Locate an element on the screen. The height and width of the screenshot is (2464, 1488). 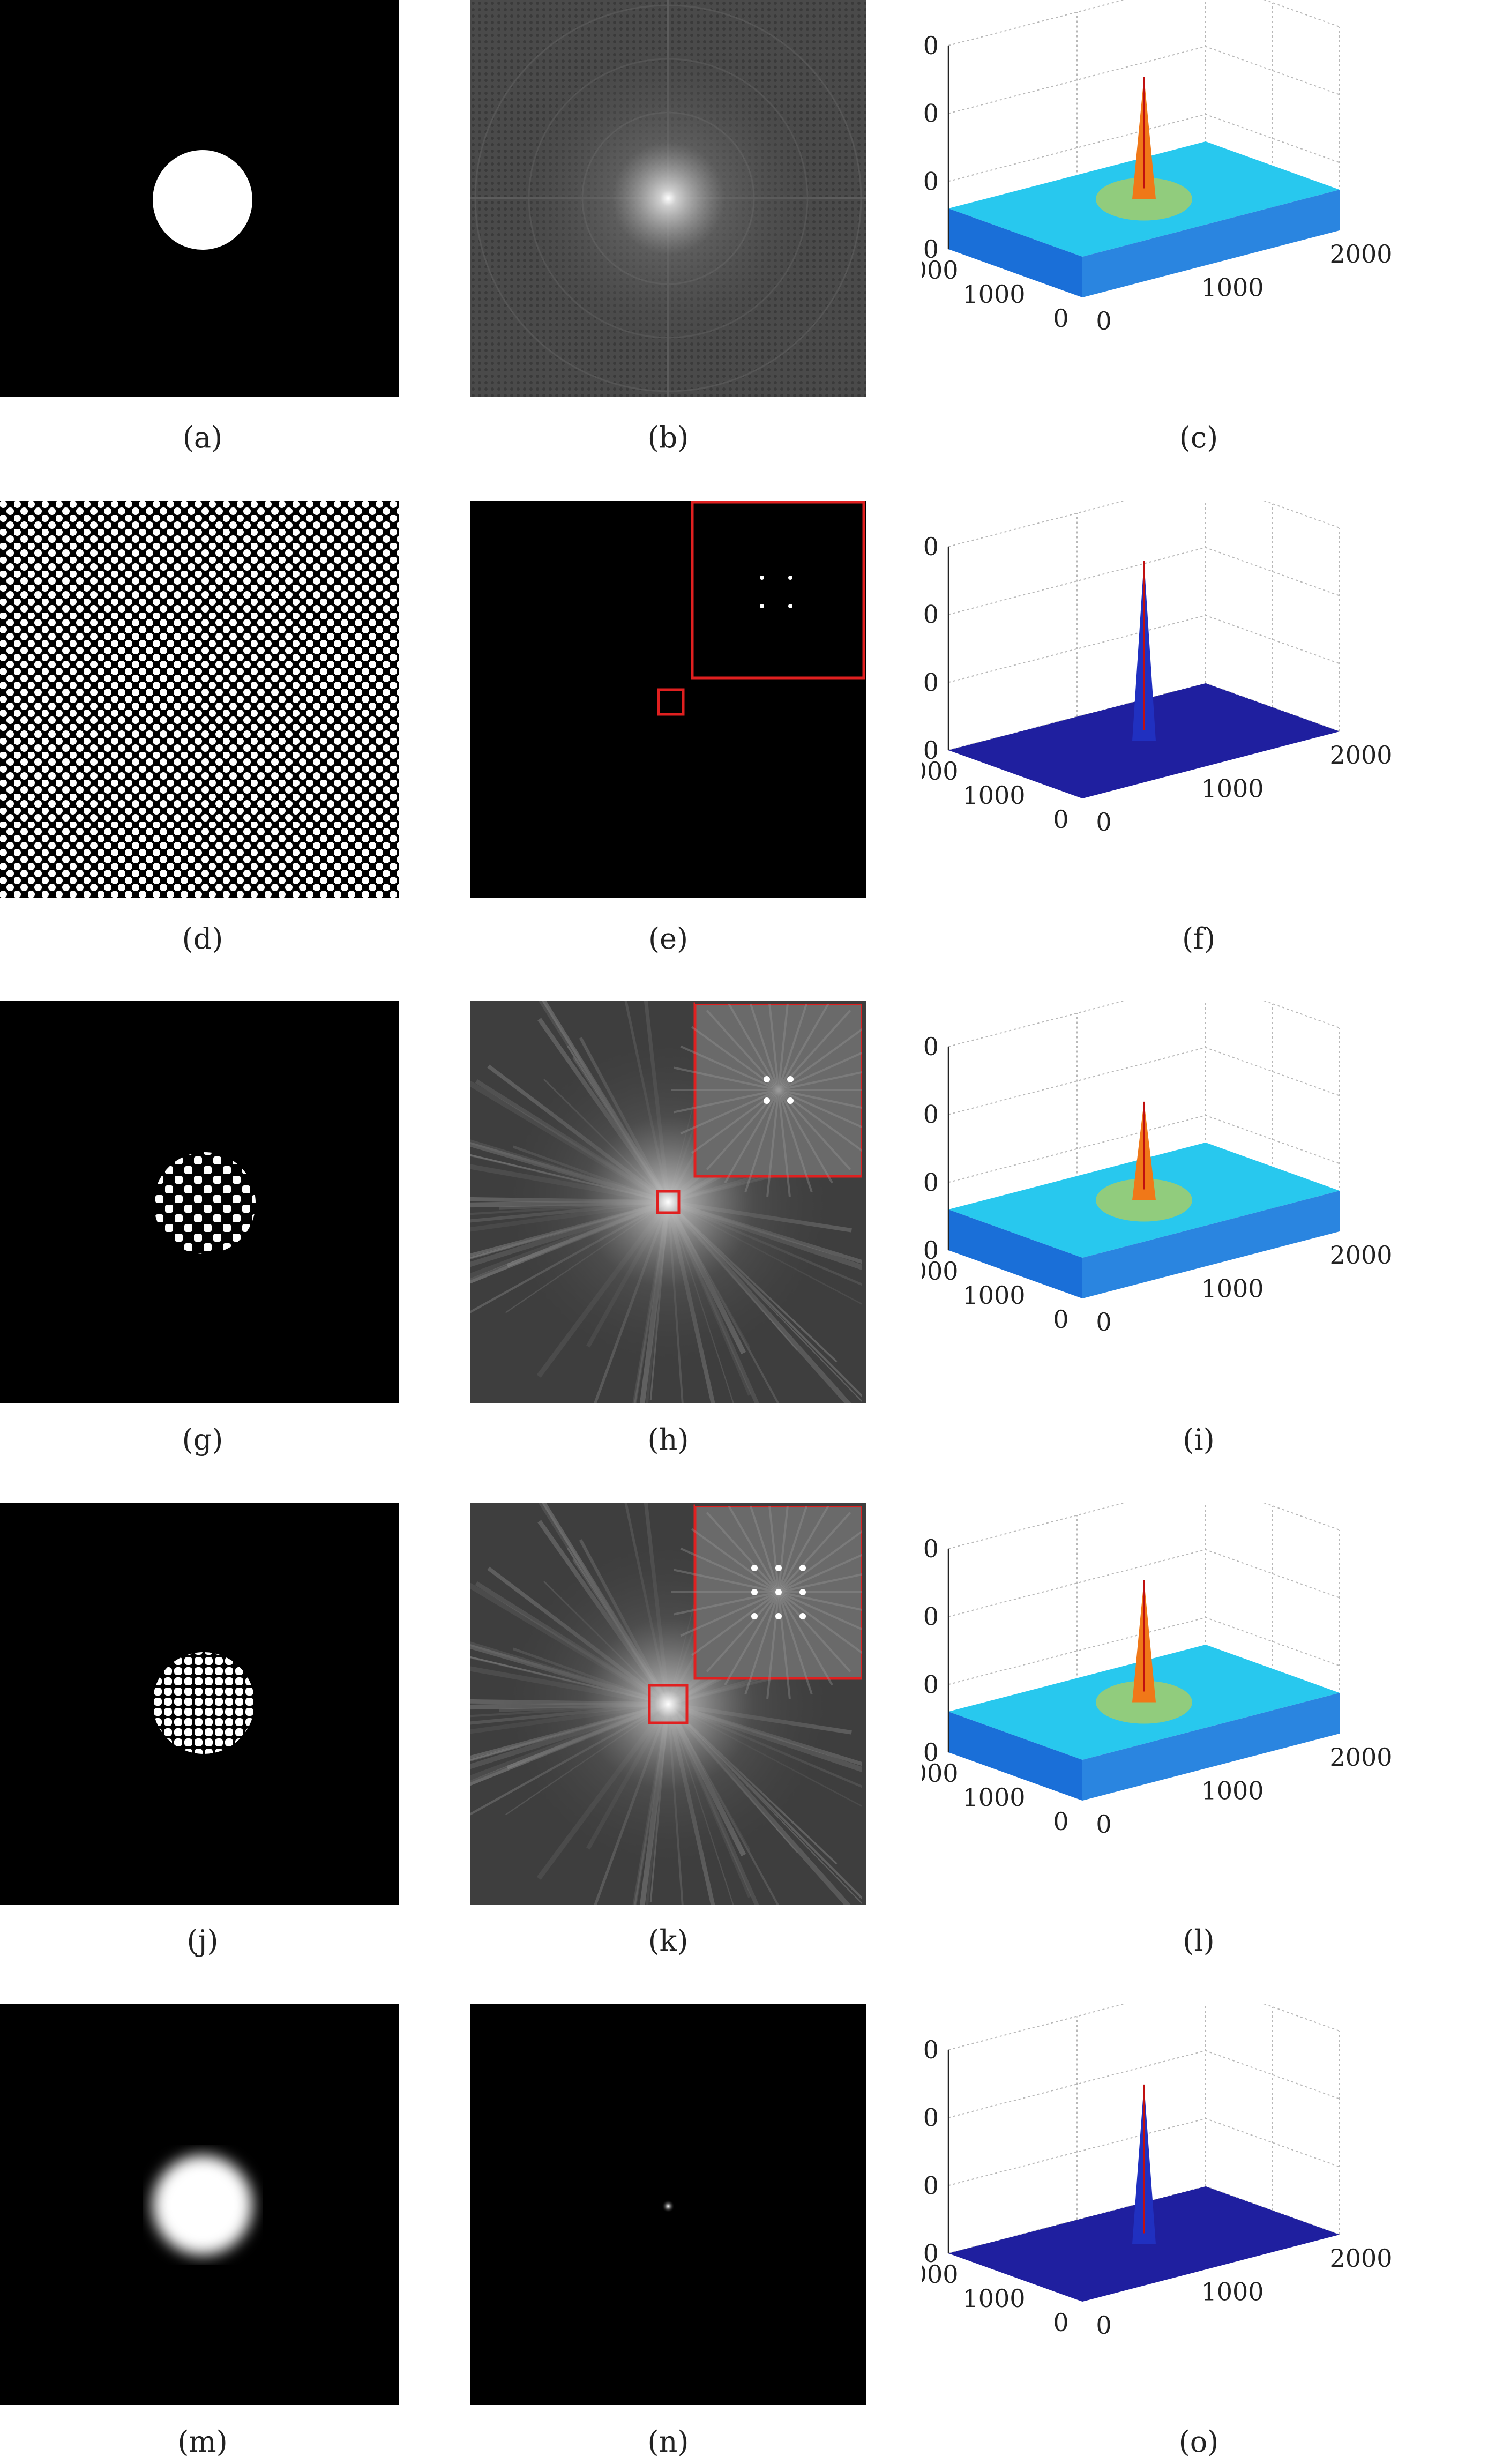
caption-d: (d) is located at coordinates (202, 939).